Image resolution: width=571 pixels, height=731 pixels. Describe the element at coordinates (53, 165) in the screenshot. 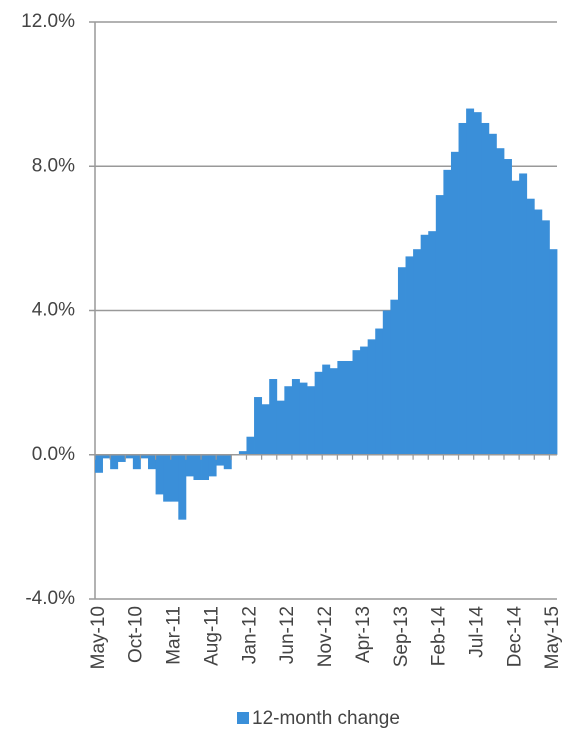

I see `y-tick-label: 8.0%` at that location.